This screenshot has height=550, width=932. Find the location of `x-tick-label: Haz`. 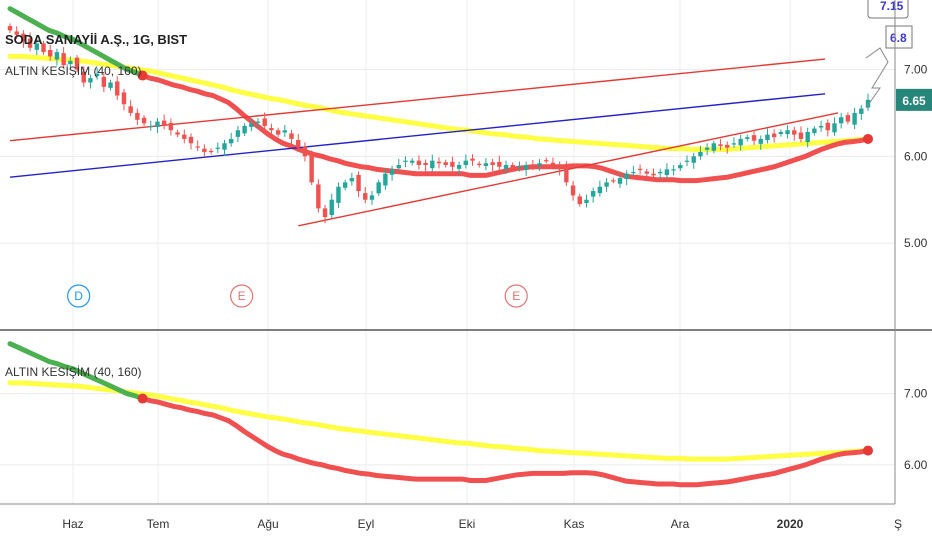

x-tick-label: Haz is located at coordinates (72, 524).